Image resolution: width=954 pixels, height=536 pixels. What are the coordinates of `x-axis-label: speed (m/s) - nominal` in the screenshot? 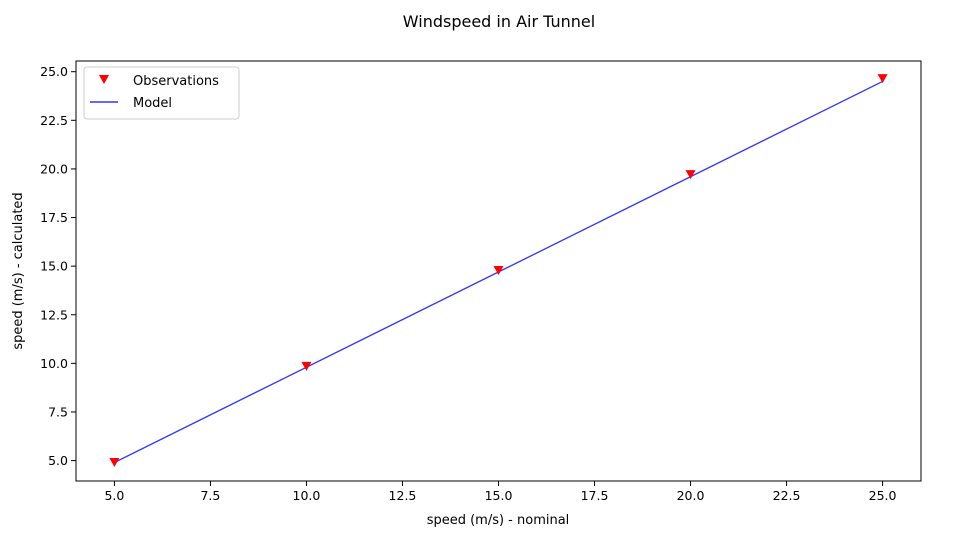 It's located at (498, 520).